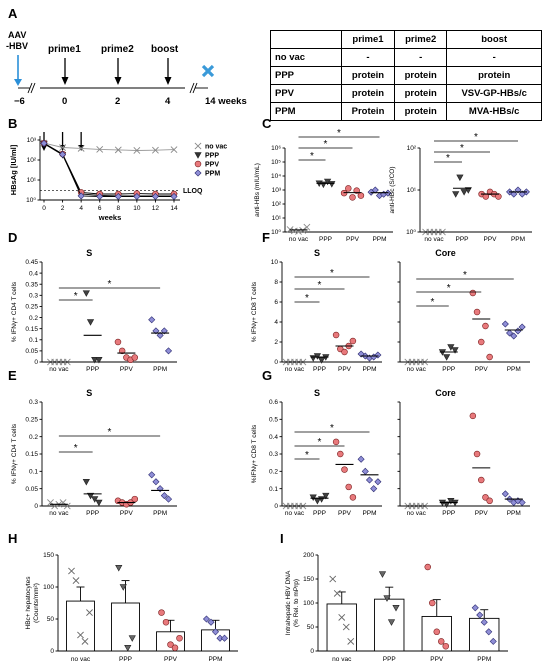 Image resolution: width=550 pixels, height=667 pixels. Describe the element at coordinates (421, 111) in the screenshot. I see `table-cell: protein` at that location.